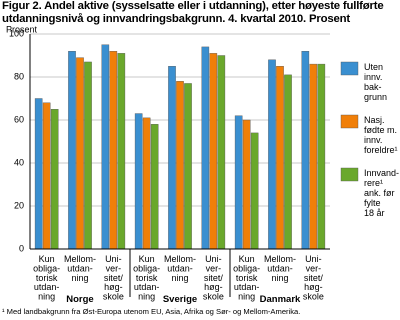  What do you see at coordinates (373, 183) in the screenshot?
I see `legend-label-line: rere¹` at bounding box center [373, 183].